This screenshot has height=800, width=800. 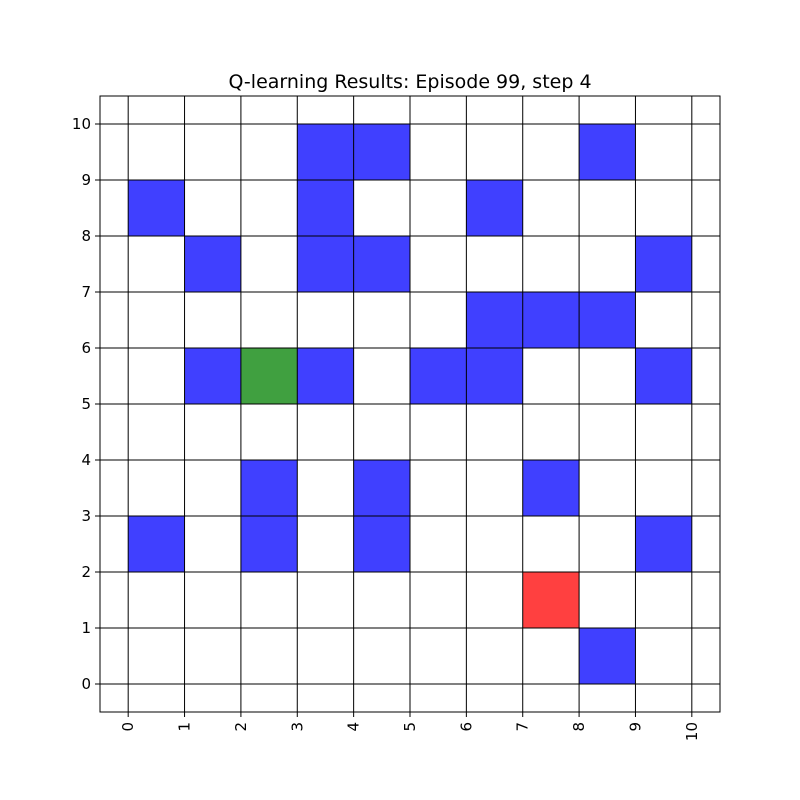 I want to click on y-tick-label: 6, so click(x=86, y=348).